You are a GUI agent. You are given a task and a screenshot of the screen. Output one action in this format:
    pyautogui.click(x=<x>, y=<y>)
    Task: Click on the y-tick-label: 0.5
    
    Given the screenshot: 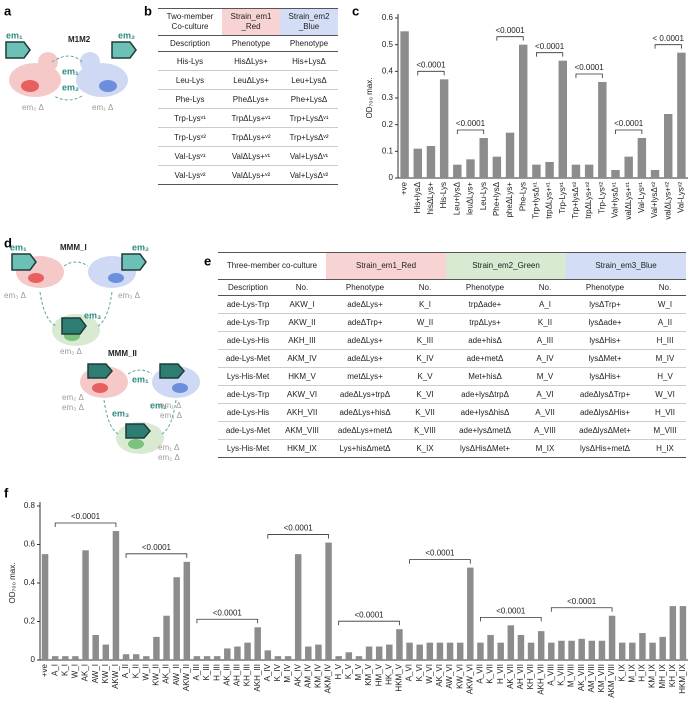 What is the action you would take?
    pyautogui.click(x=388, y=44)
    